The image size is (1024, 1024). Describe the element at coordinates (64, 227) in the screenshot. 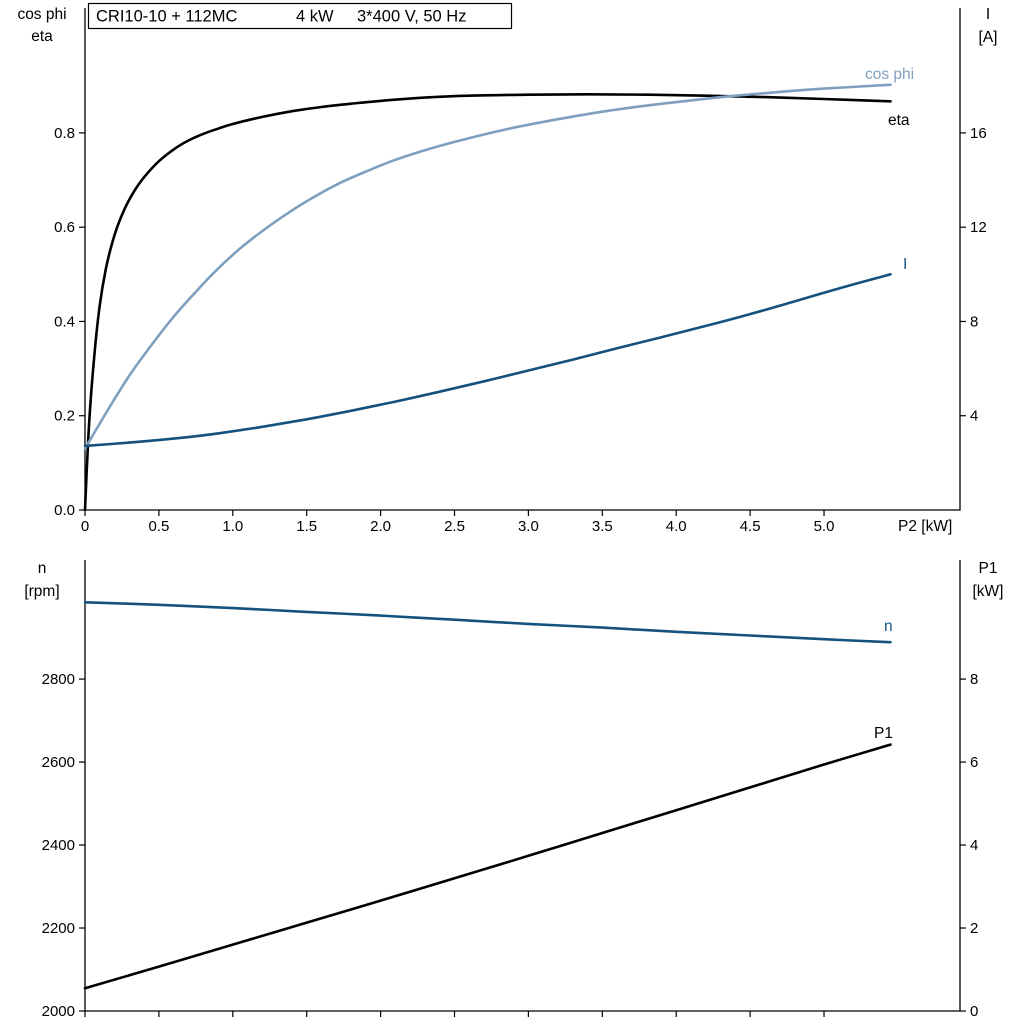

I see `left-y-axis-tick-label: 0.6` at that location.